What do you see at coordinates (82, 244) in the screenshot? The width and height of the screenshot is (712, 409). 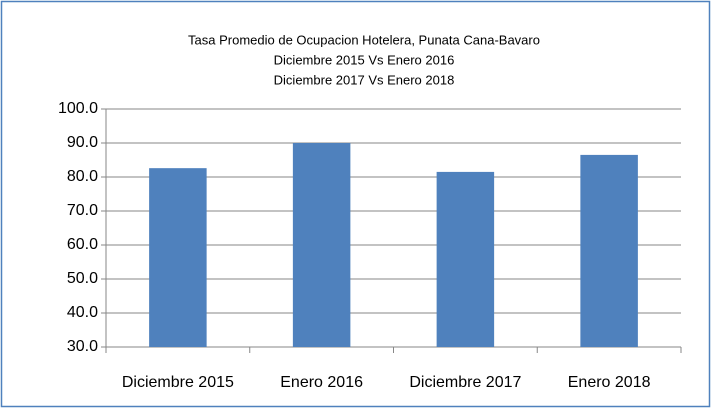 I see `y-tick-label: 60.0` at bounding box center [82, 244].